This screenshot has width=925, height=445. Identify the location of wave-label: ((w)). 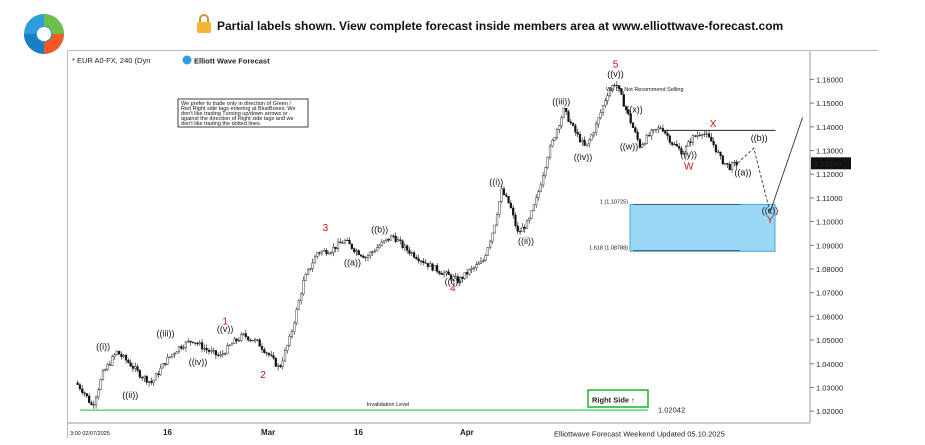
(629, 146).